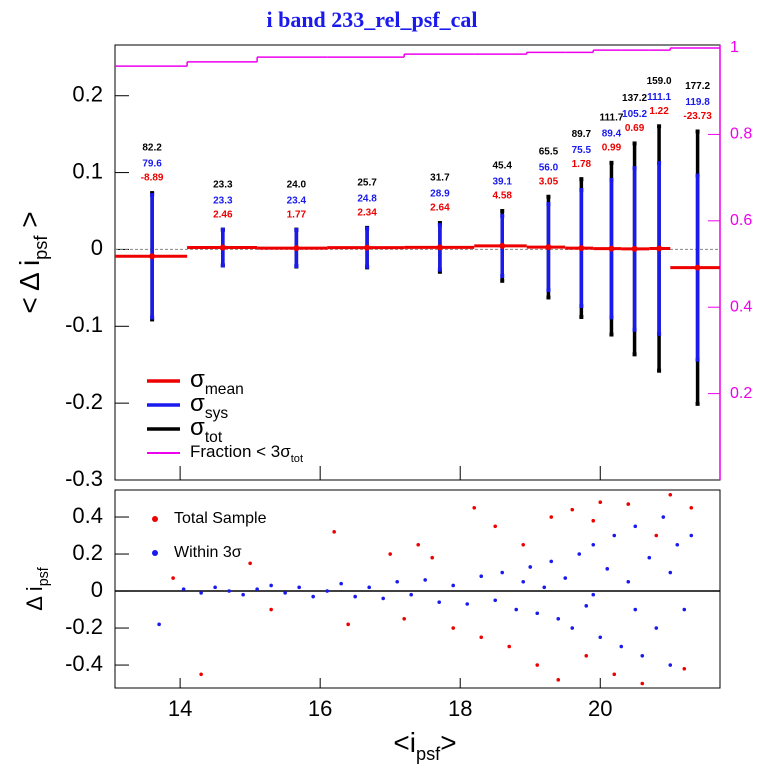 Image resolution: width=768 pixels, height=779 pixels. I want to click on value-label: 82.2, so click(152, 148).